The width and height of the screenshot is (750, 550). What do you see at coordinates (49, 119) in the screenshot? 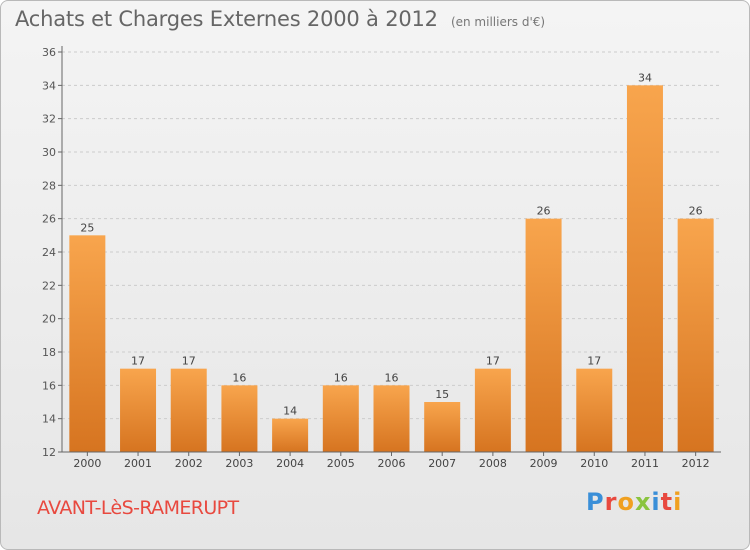
I see `y-tick-label: 32` at bounding box center [49, 119].